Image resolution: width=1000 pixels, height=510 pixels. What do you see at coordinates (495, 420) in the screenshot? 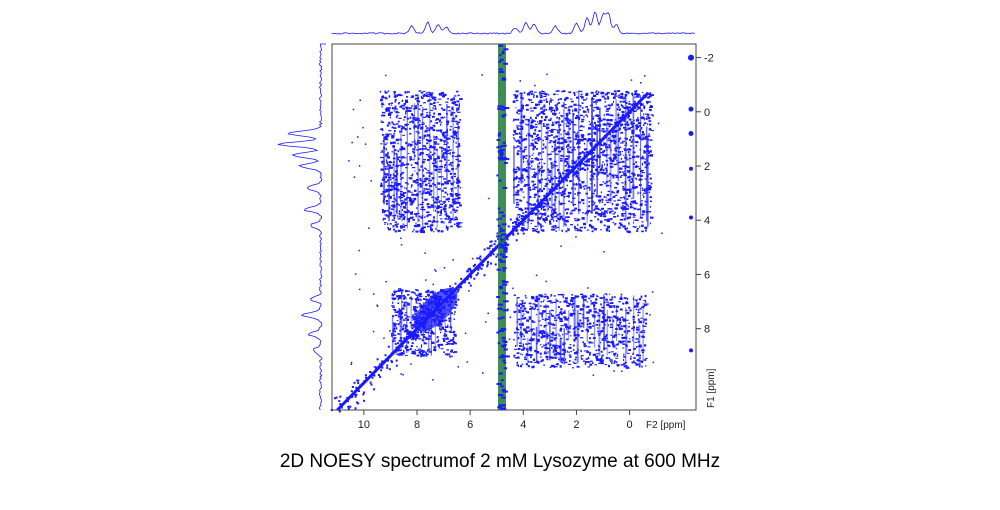
I see `f2-axis: 10 8 6 4 2 0` at bounding box center [495, 420].